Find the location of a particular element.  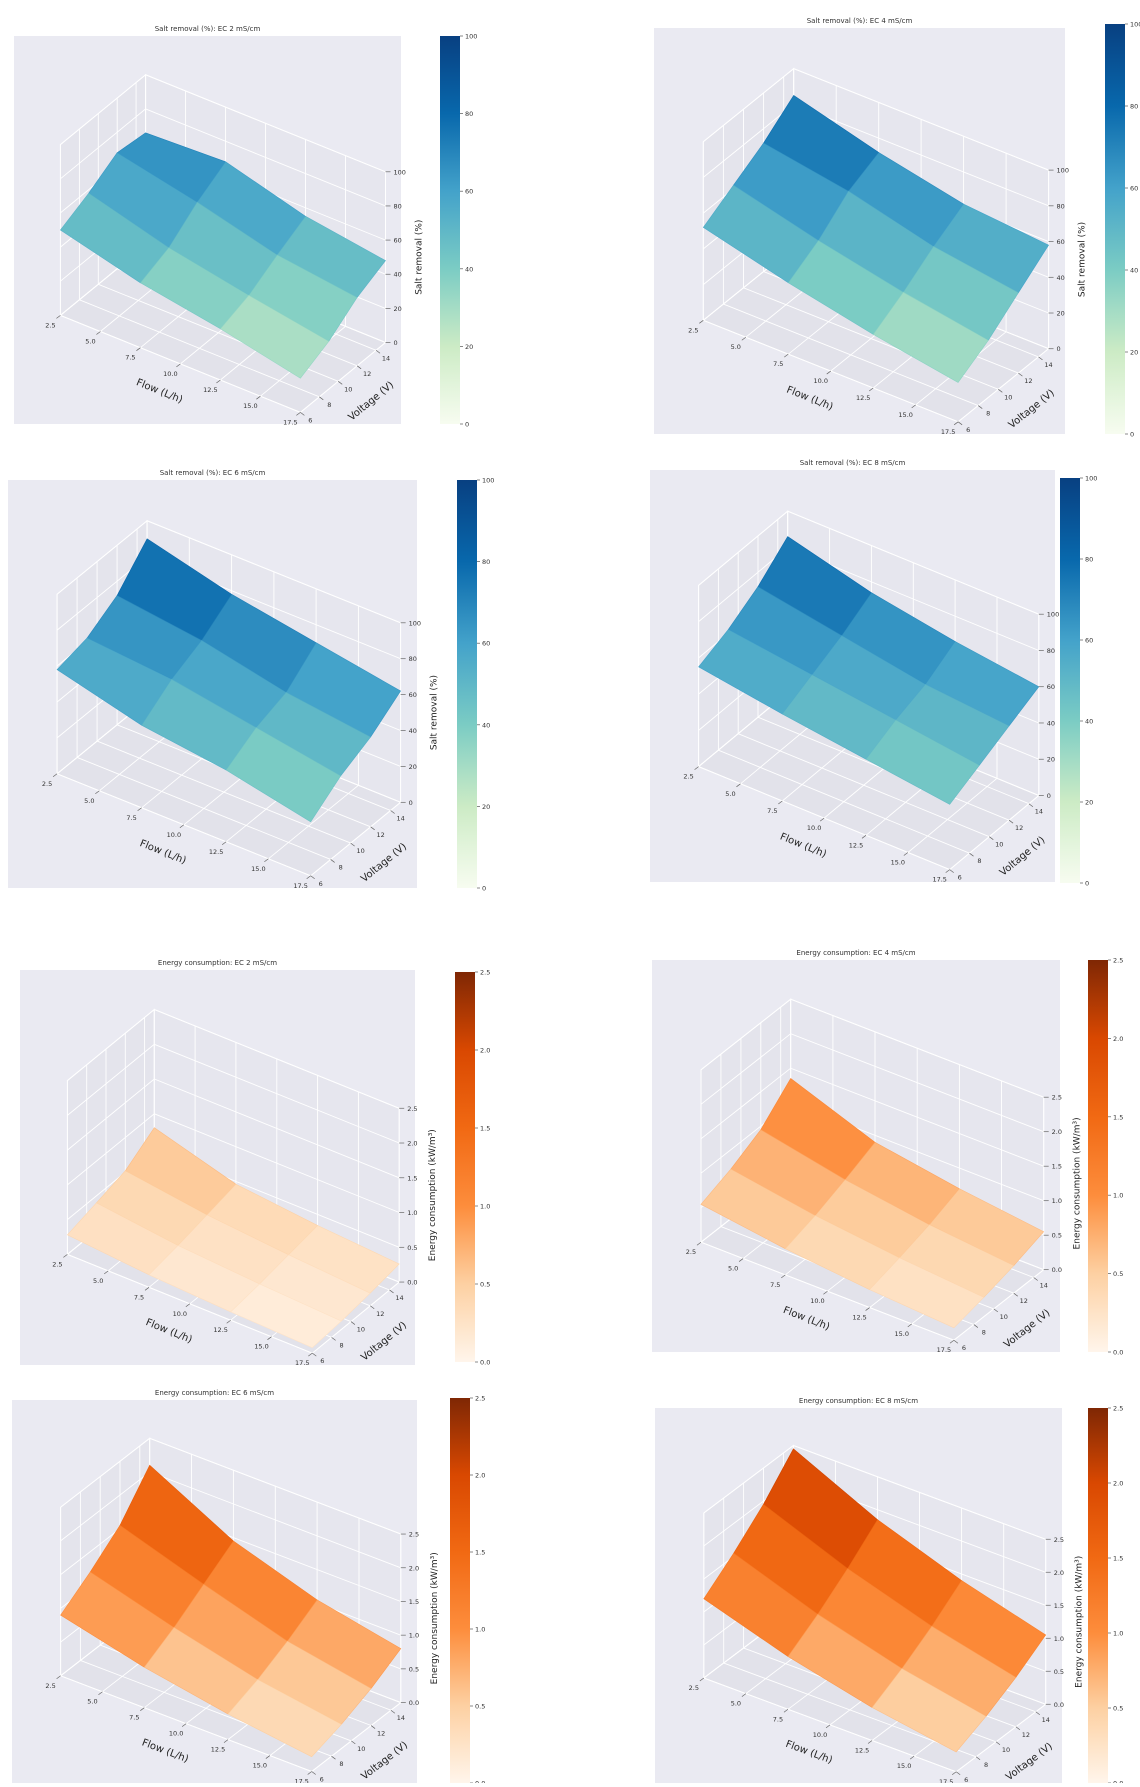

z-tick-label: 2.5 is located at coordinates (414, 1535).